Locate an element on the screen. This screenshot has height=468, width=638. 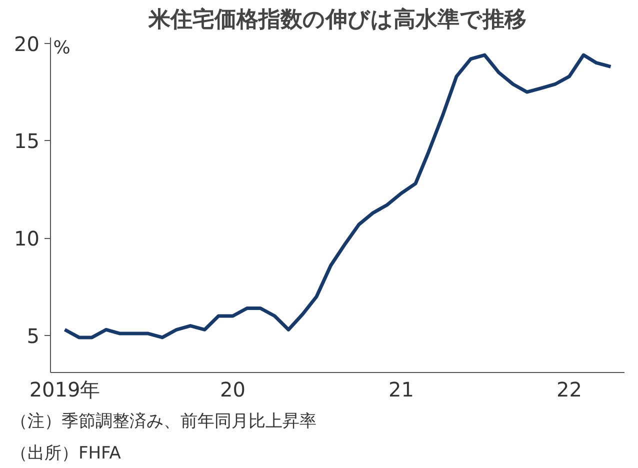
y-tick-label: 15 is located at coordinates (27, 141).